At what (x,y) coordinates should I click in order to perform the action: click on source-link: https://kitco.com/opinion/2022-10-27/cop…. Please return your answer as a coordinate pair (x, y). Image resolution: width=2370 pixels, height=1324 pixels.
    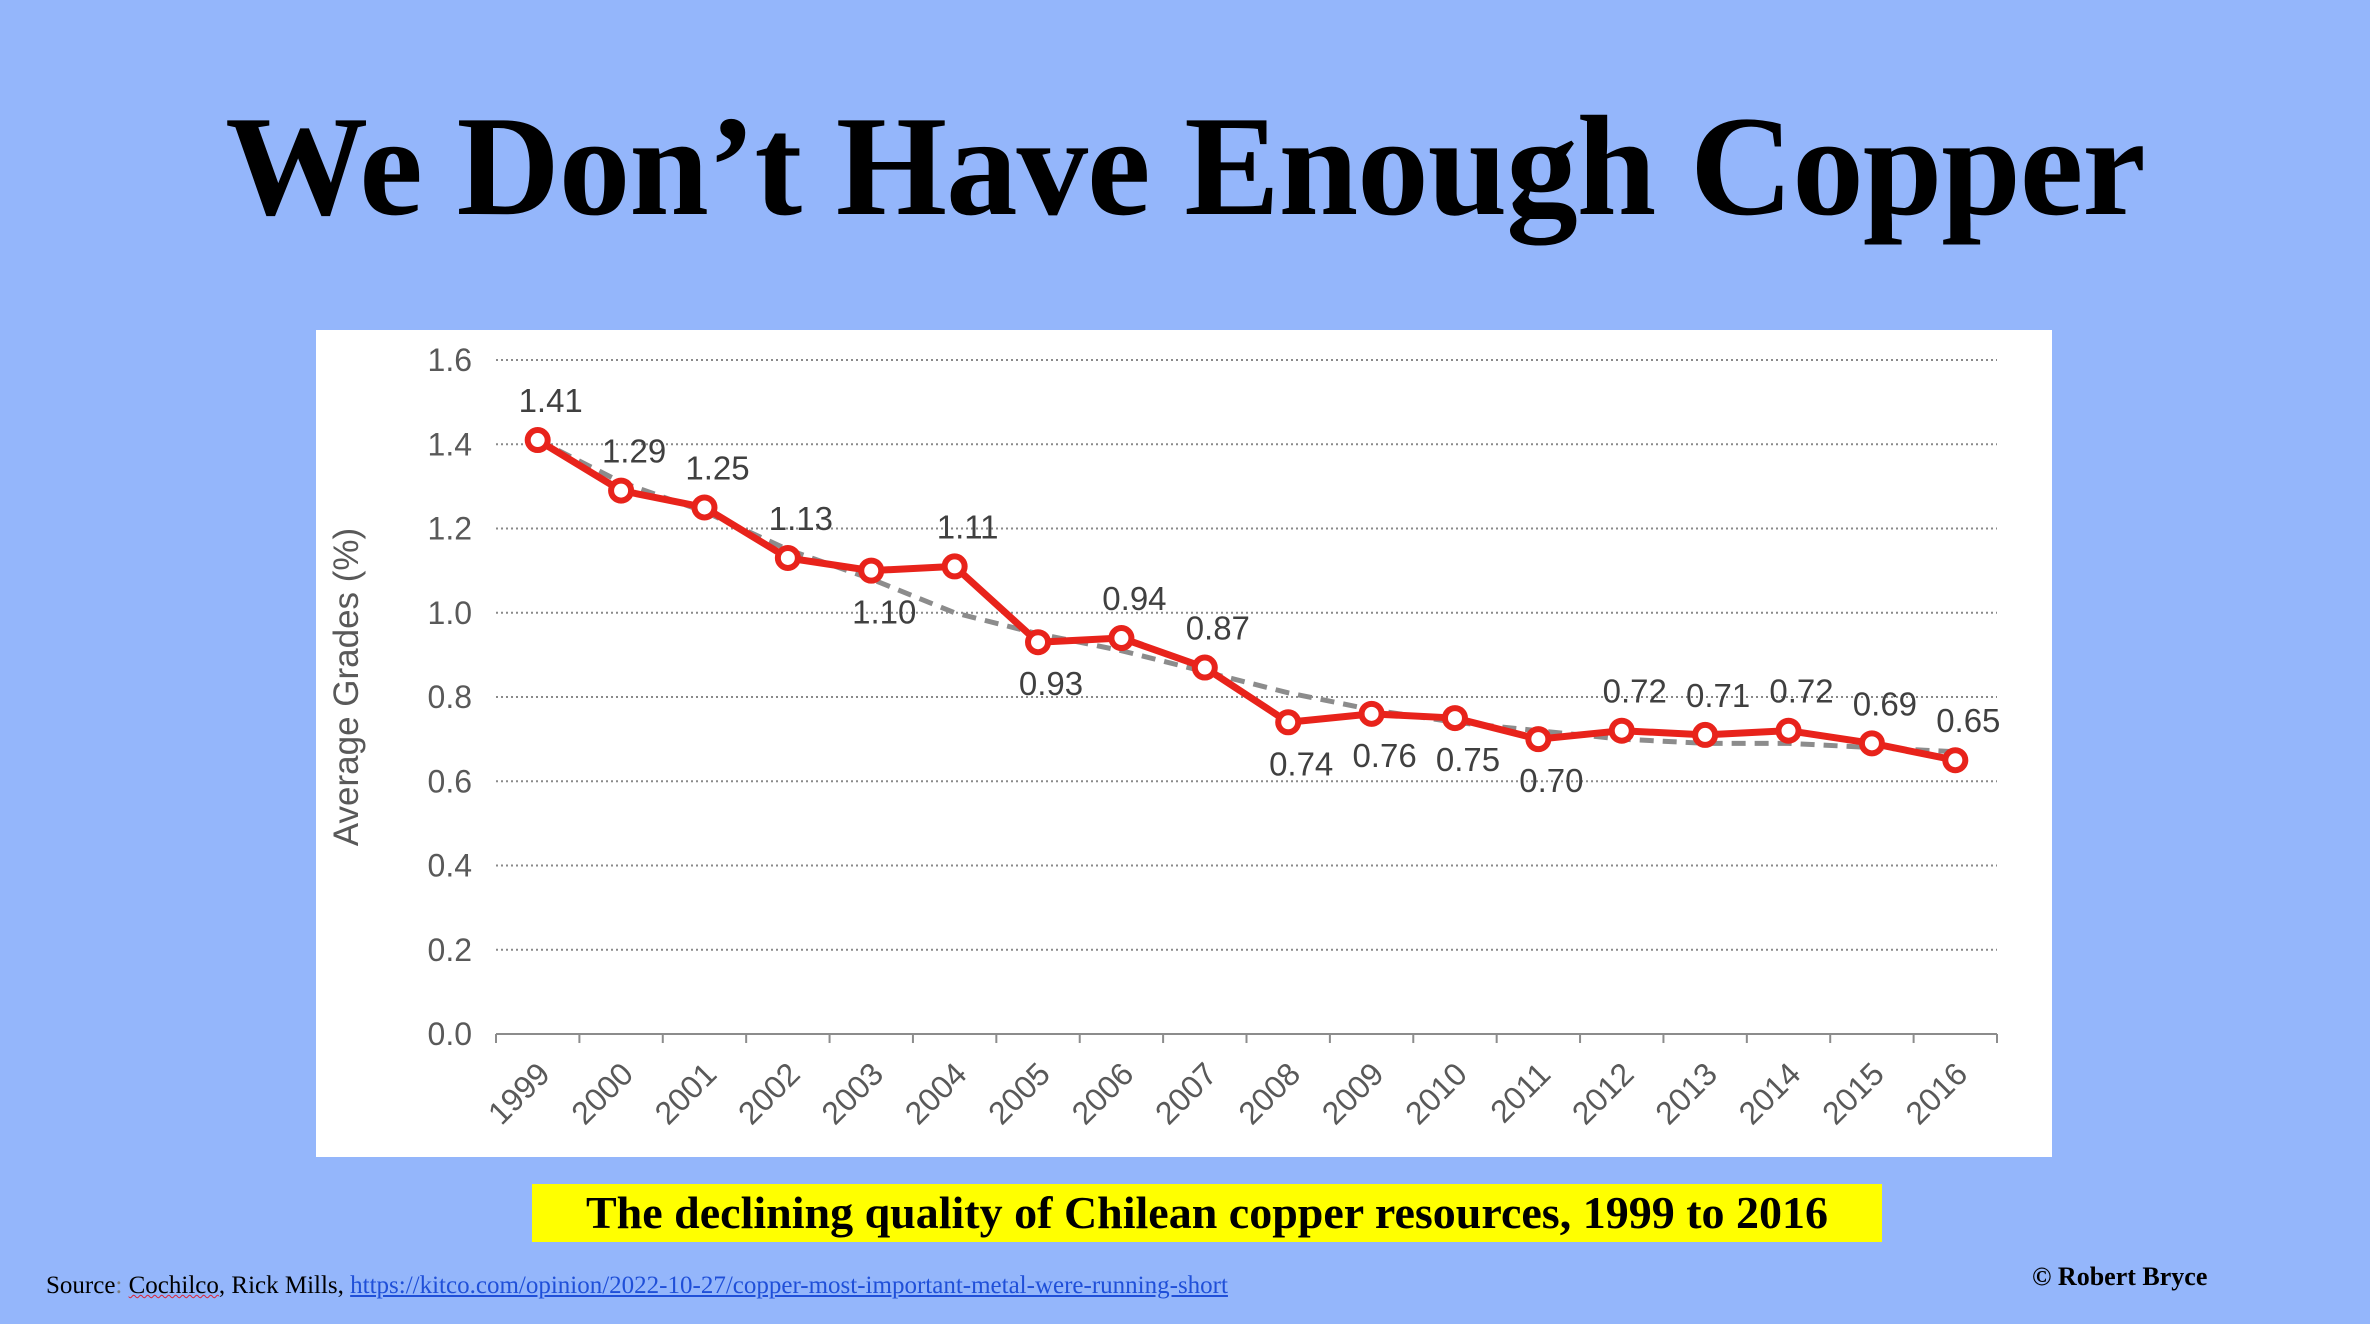
    Looking at the image, I should click on (789, 1285).